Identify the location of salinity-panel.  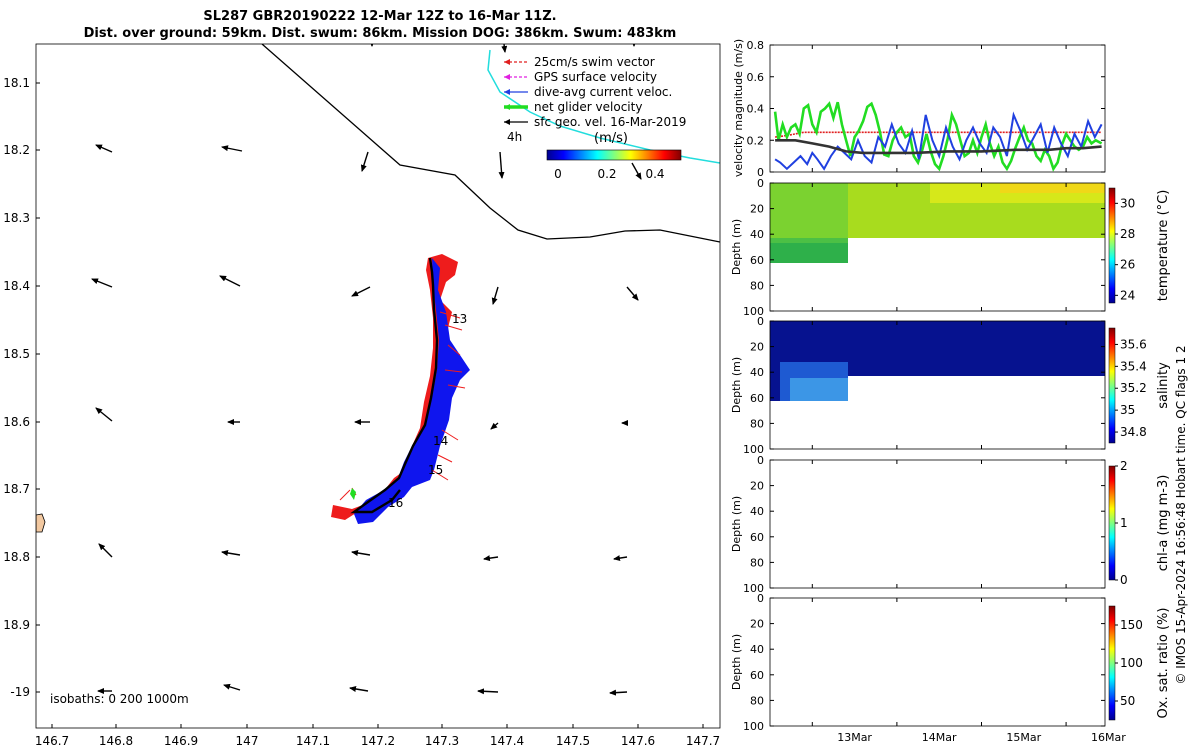
(937, 385).